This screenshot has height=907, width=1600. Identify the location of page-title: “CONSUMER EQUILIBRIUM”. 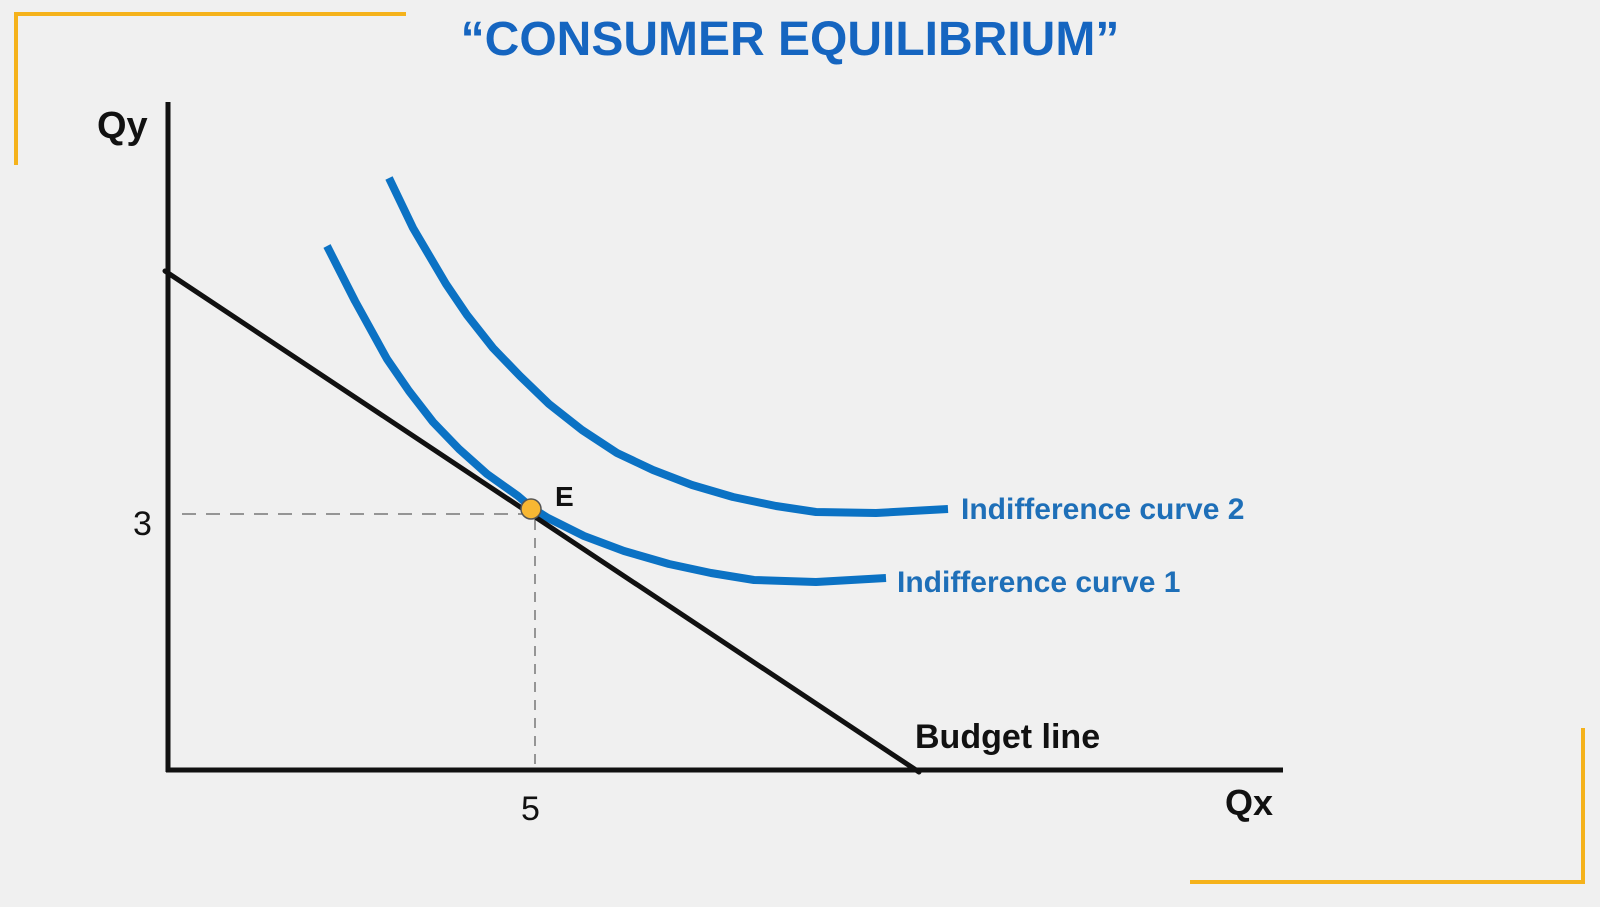
(790, 39).